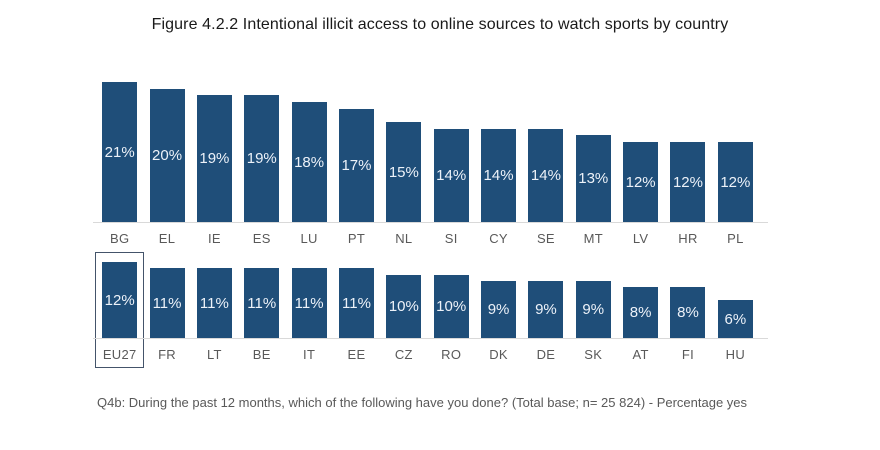 The image size is (880, 450). Describe the element at coordinates (214, 354) in the screenshot. I see `category-label: LT` at that location.